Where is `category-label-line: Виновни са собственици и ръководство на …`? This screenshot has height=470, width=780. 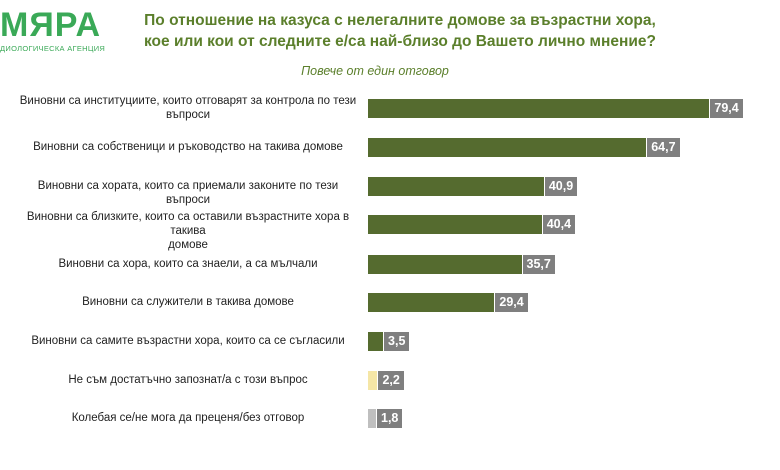 category-label-line: Виновни са собственици и ръководство на … is located at coordinates (188, 147).